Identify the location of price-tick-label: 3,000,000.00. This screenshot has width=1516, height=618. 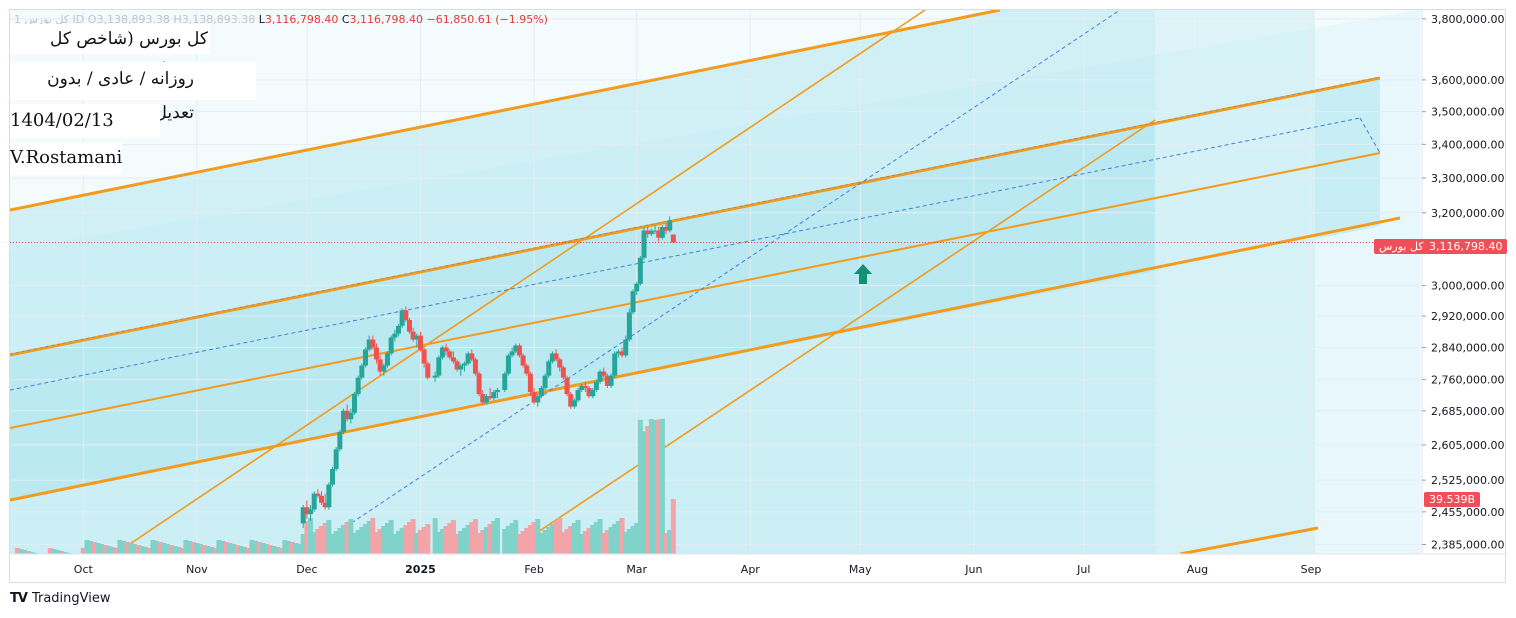
(1467, 286).